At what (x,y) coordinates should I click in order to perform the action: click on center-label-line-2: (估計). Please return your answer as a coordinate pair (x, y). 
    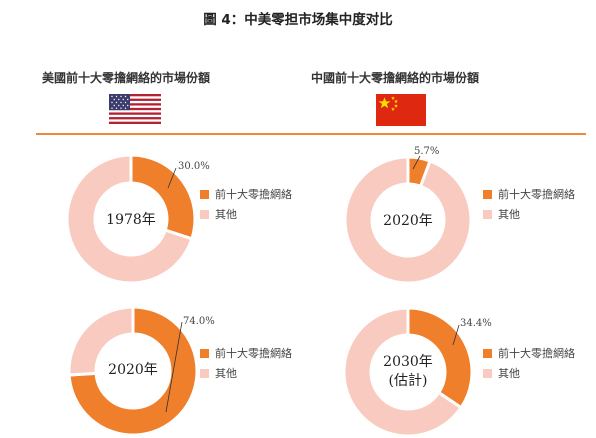
    Looking at the image, I should click on (408, 381).